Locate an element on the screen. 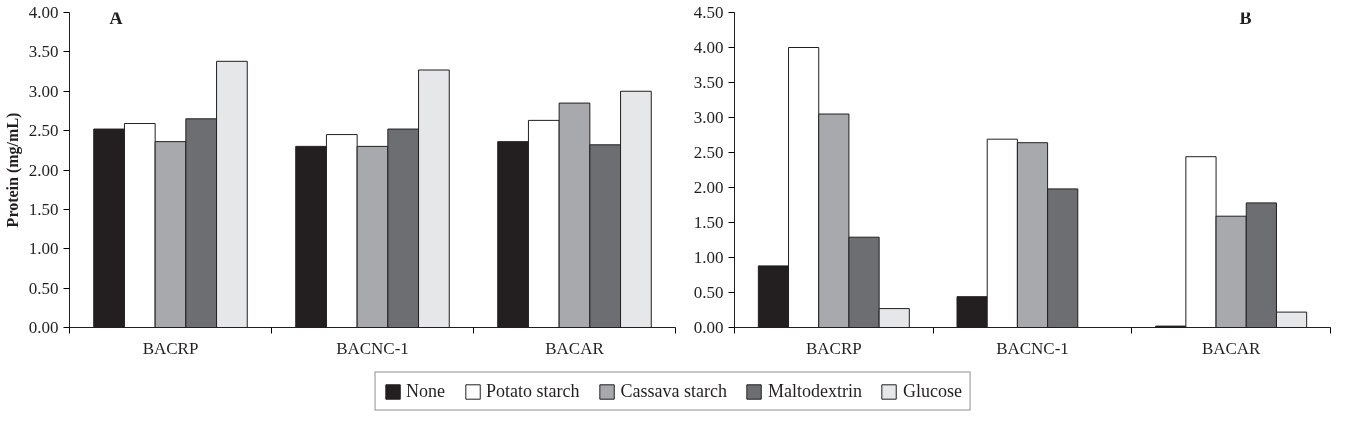  y-tick-label: 4.50 is located at coordinates (708, 12).